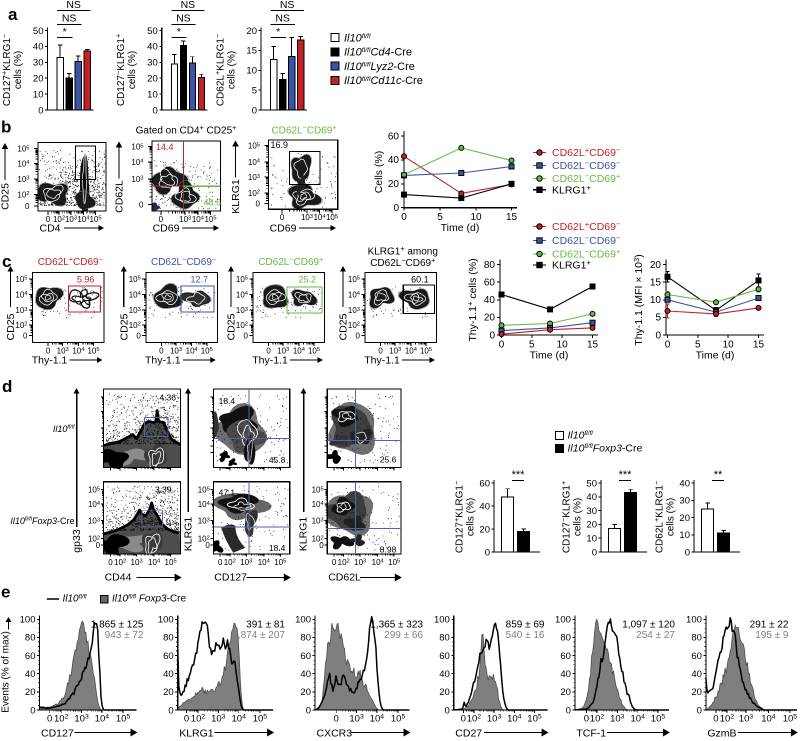  What do you see at coordinates (189, 534) in the screenshot?
I see `svg-text: KLRG1` at bounding box center [189, 534].